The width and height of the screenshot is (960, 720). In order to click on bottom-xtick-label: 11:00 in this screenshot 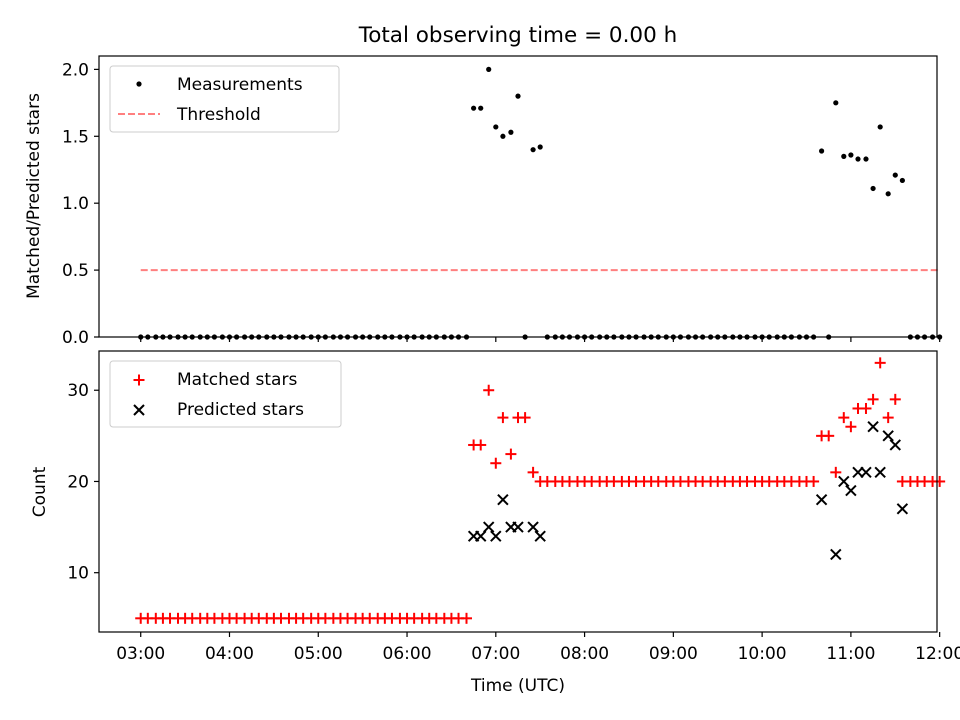, I will do `click(850, 654)`.